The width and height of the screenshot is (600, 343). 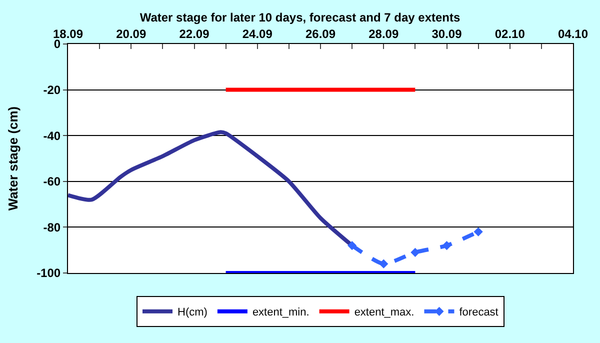 I want to click on x-tick-label: 30.09, so click(x=447, y=34).